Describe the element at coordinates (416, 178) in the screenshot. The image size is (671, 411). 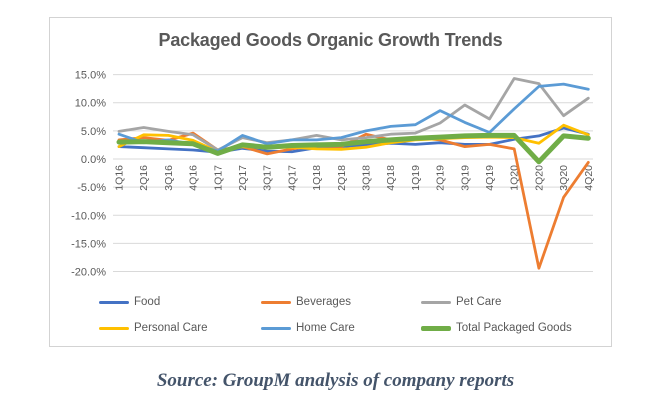
I see `x-tick-label: 1Q19` at that location.